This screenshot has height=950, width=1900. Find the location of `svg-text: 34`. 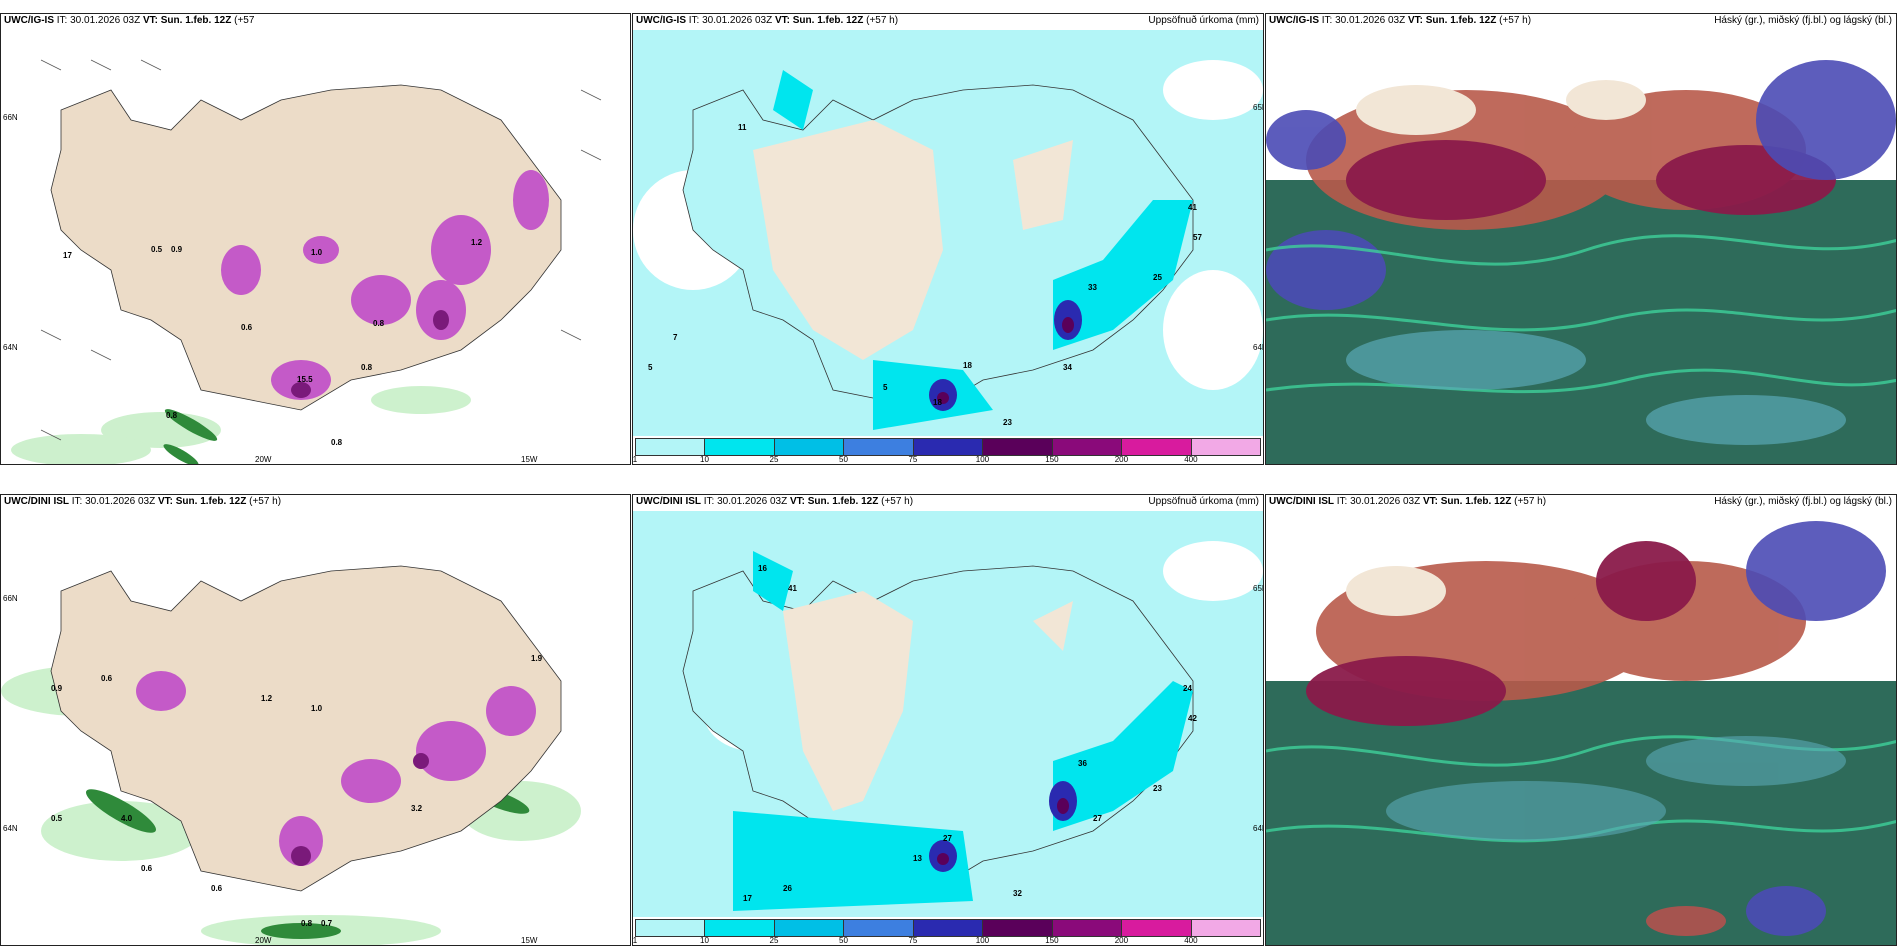

svg-text: 34 is located at coordinates (1067, 367).